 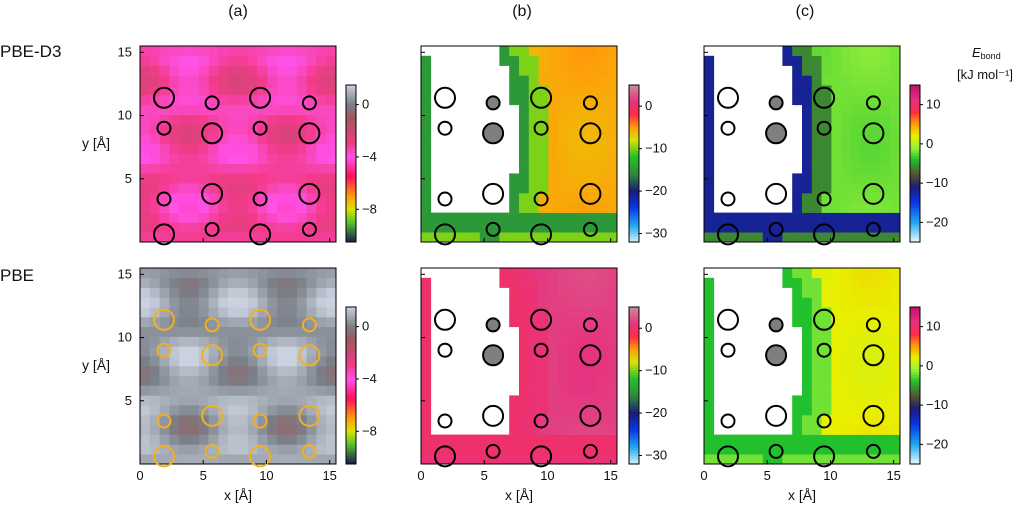 What do you see at coordinates (805, 11) in the screenshot?
I see `panel-label-c: (c)` at bounding box center [805, 11].